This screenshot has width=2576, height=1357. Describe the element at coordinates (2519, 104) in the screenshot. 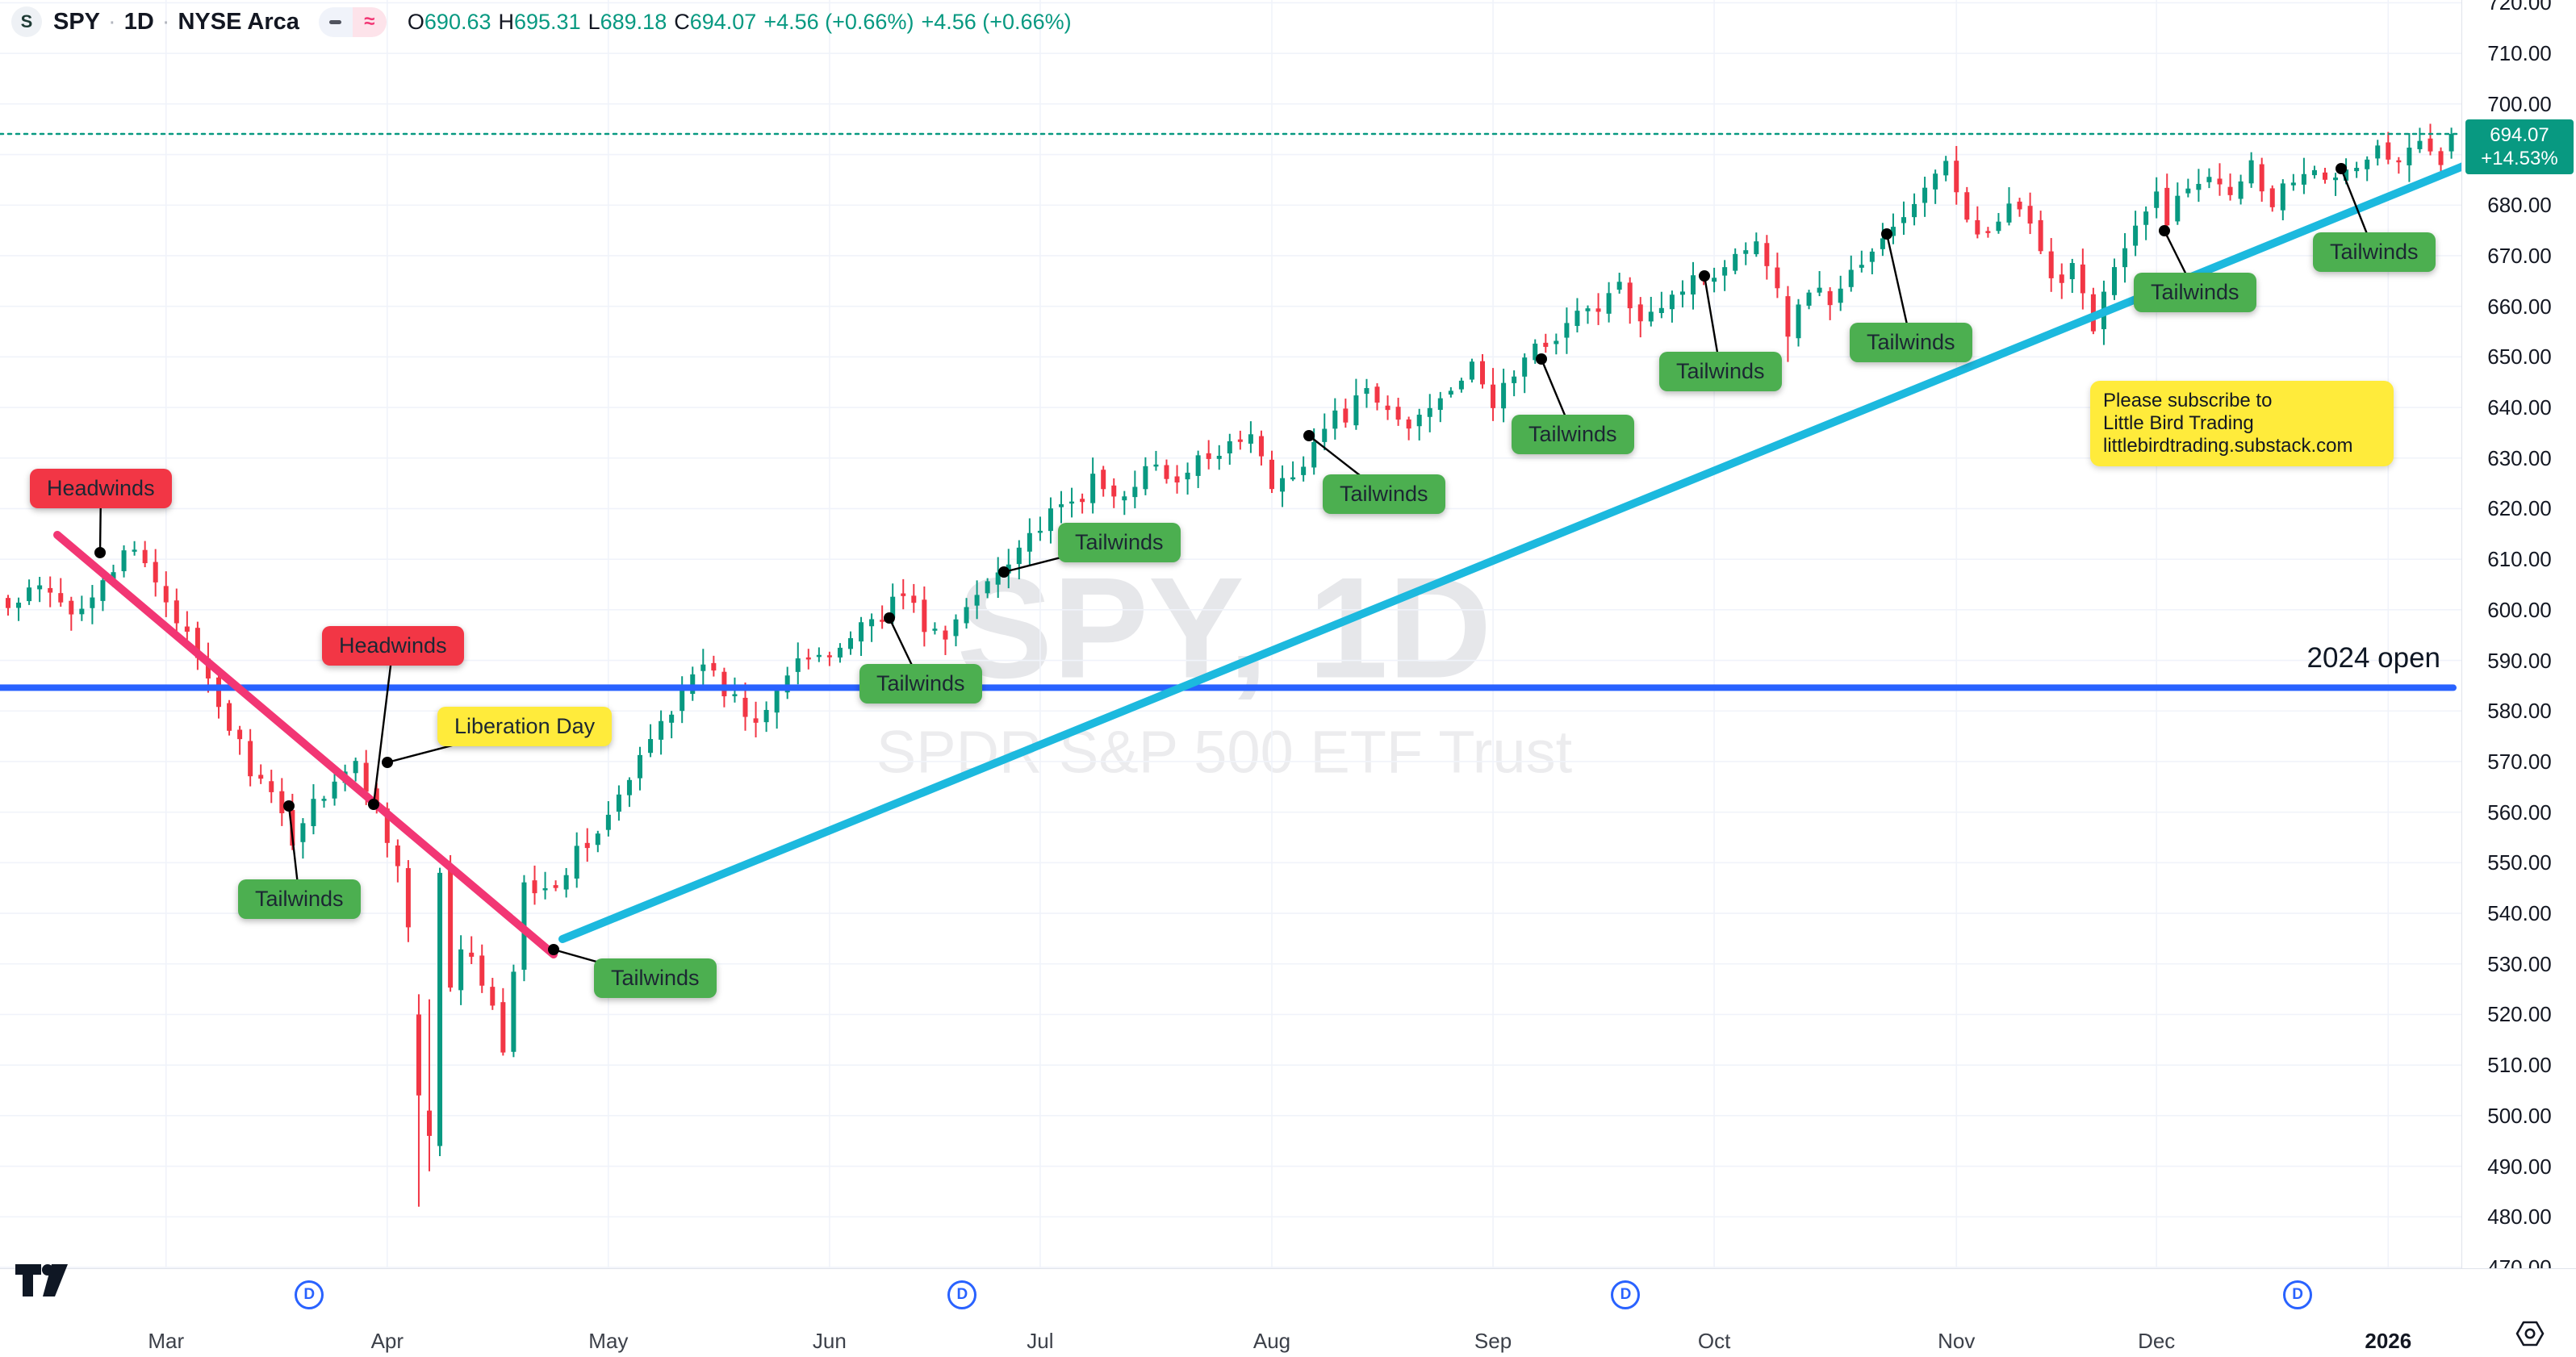

I see `price-tick-label: 700.00` at that location.